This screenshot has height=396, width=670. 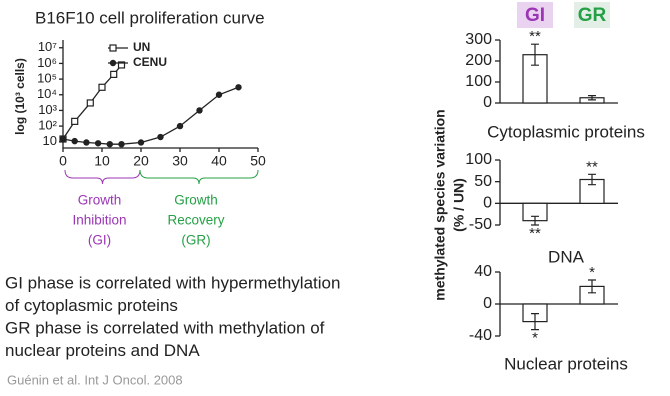 I want to click on y-tick-label: 40, so click(x=483, y=271).